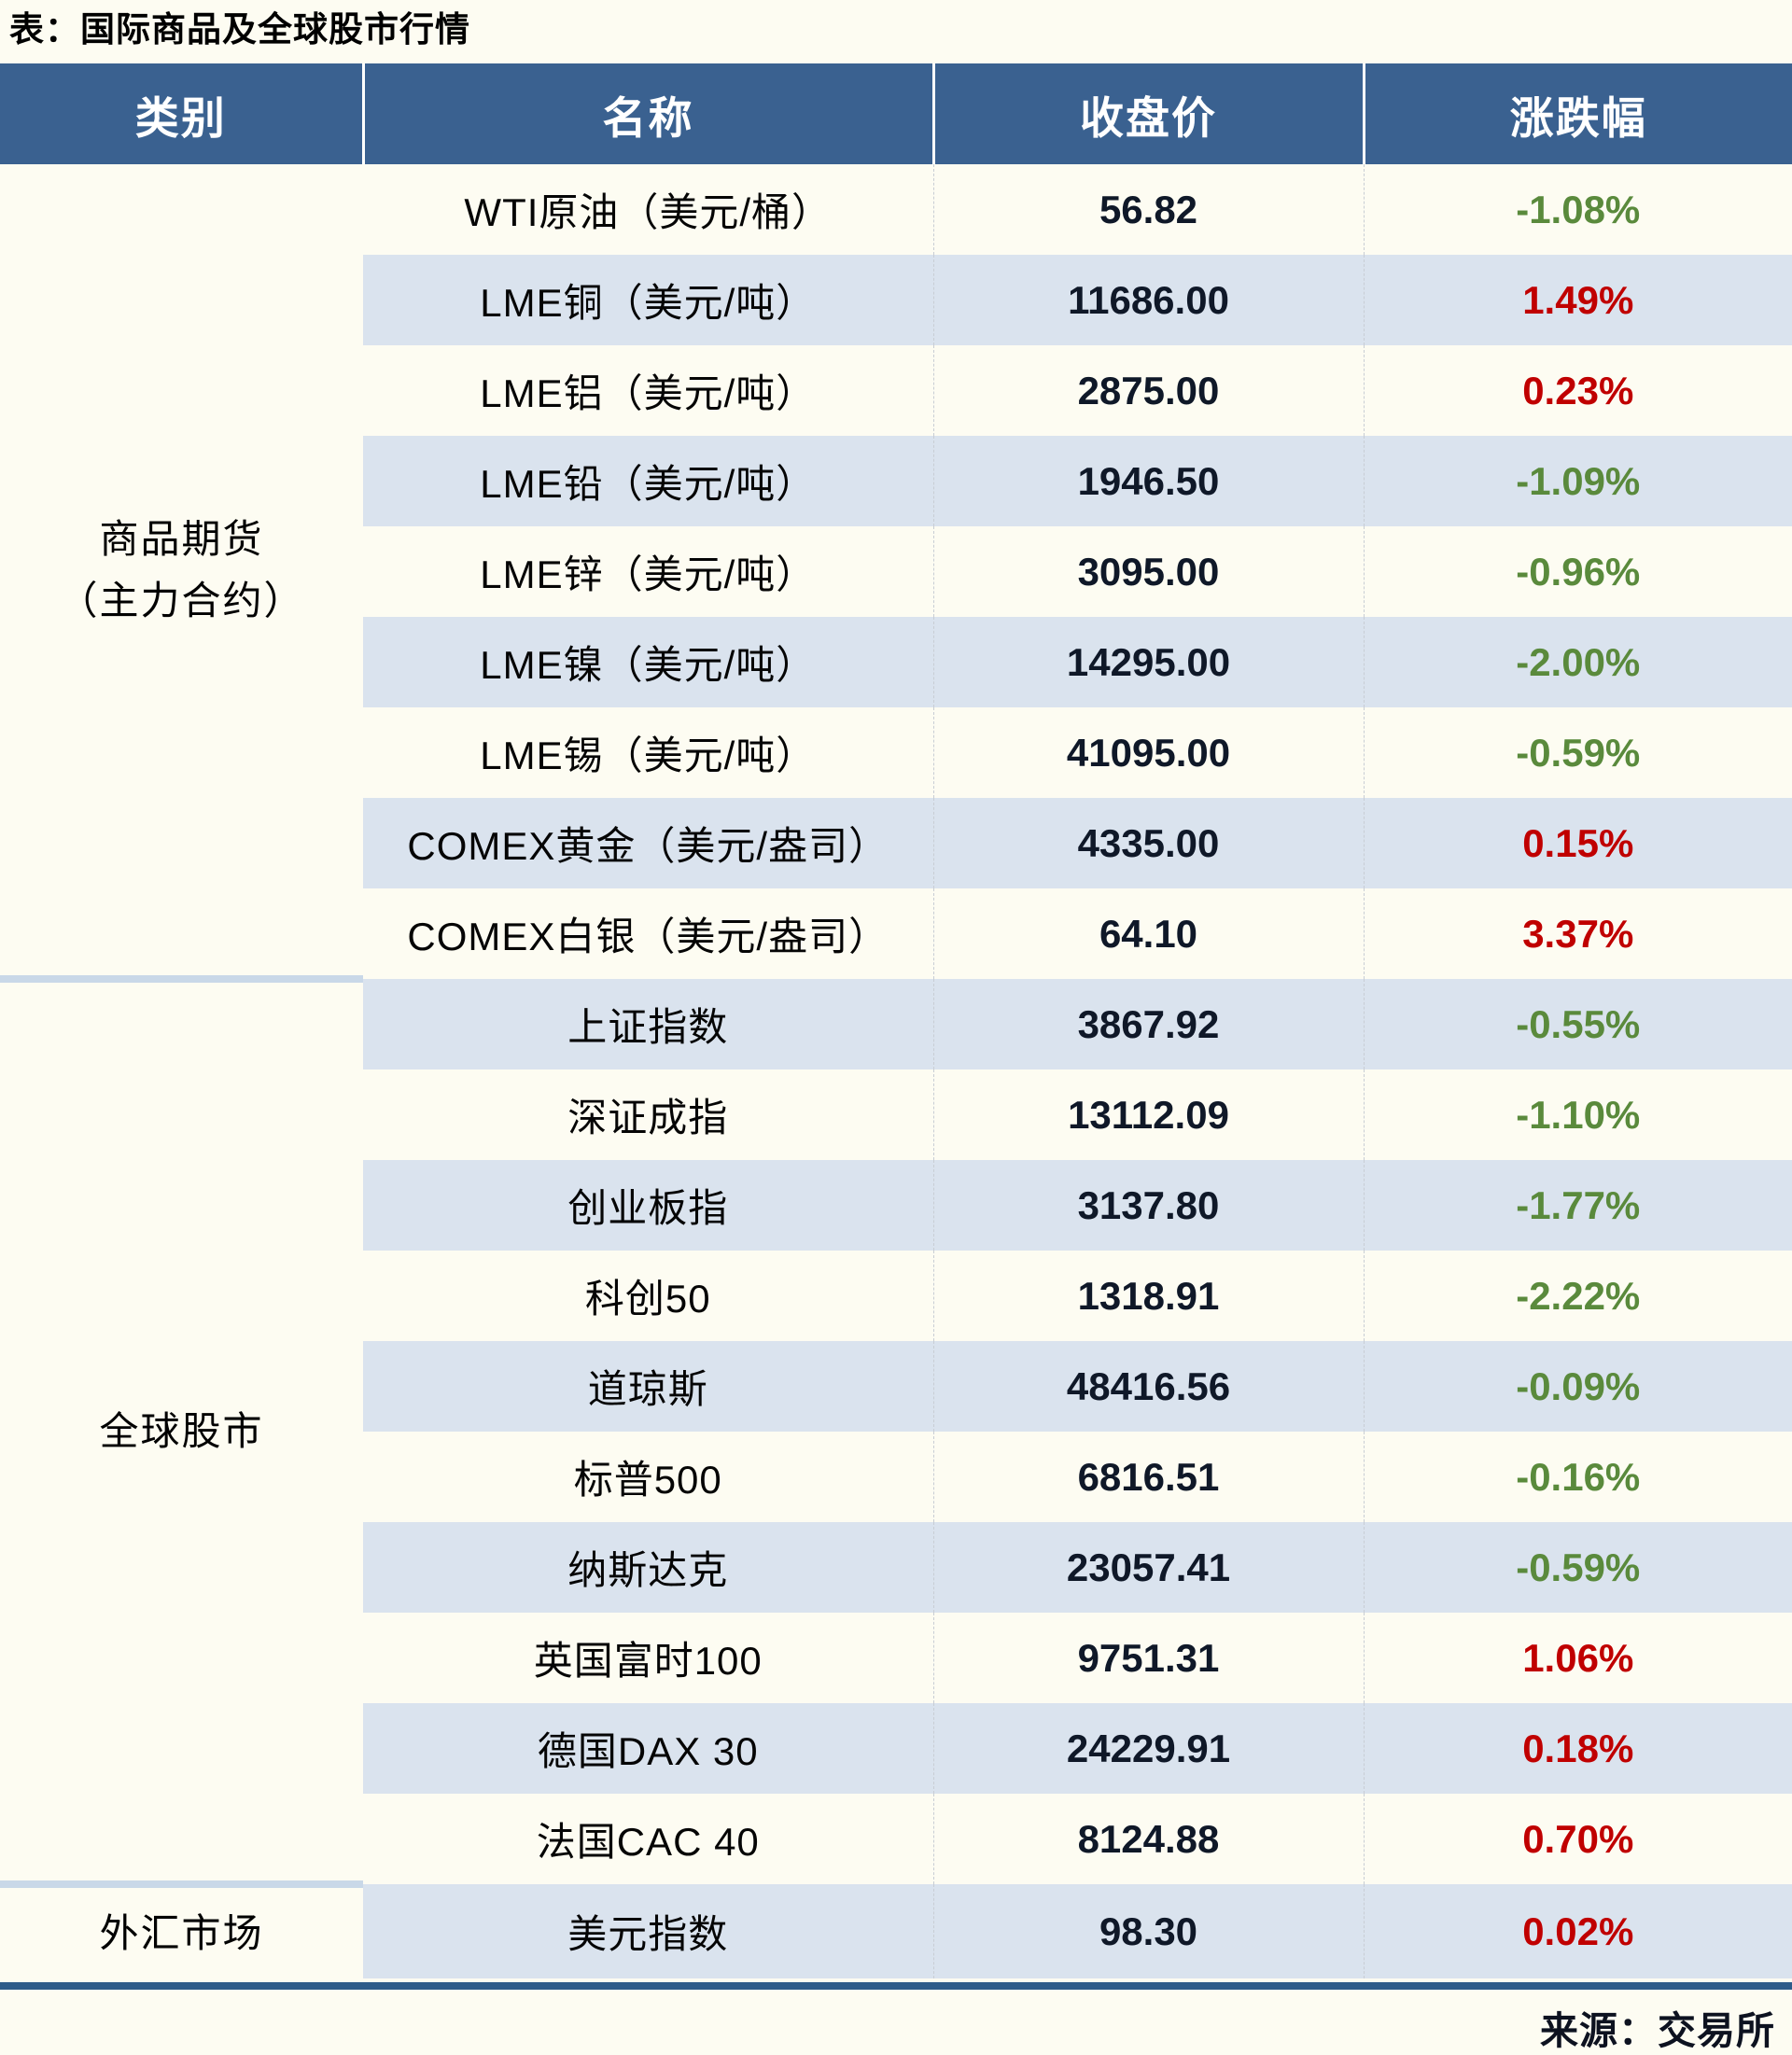 This screenshot has width=1792, height=2055. Describe the element at coordinates (1577, 113) in the screenshot. I see `header-cell-change: 涨跌幅` at that location.